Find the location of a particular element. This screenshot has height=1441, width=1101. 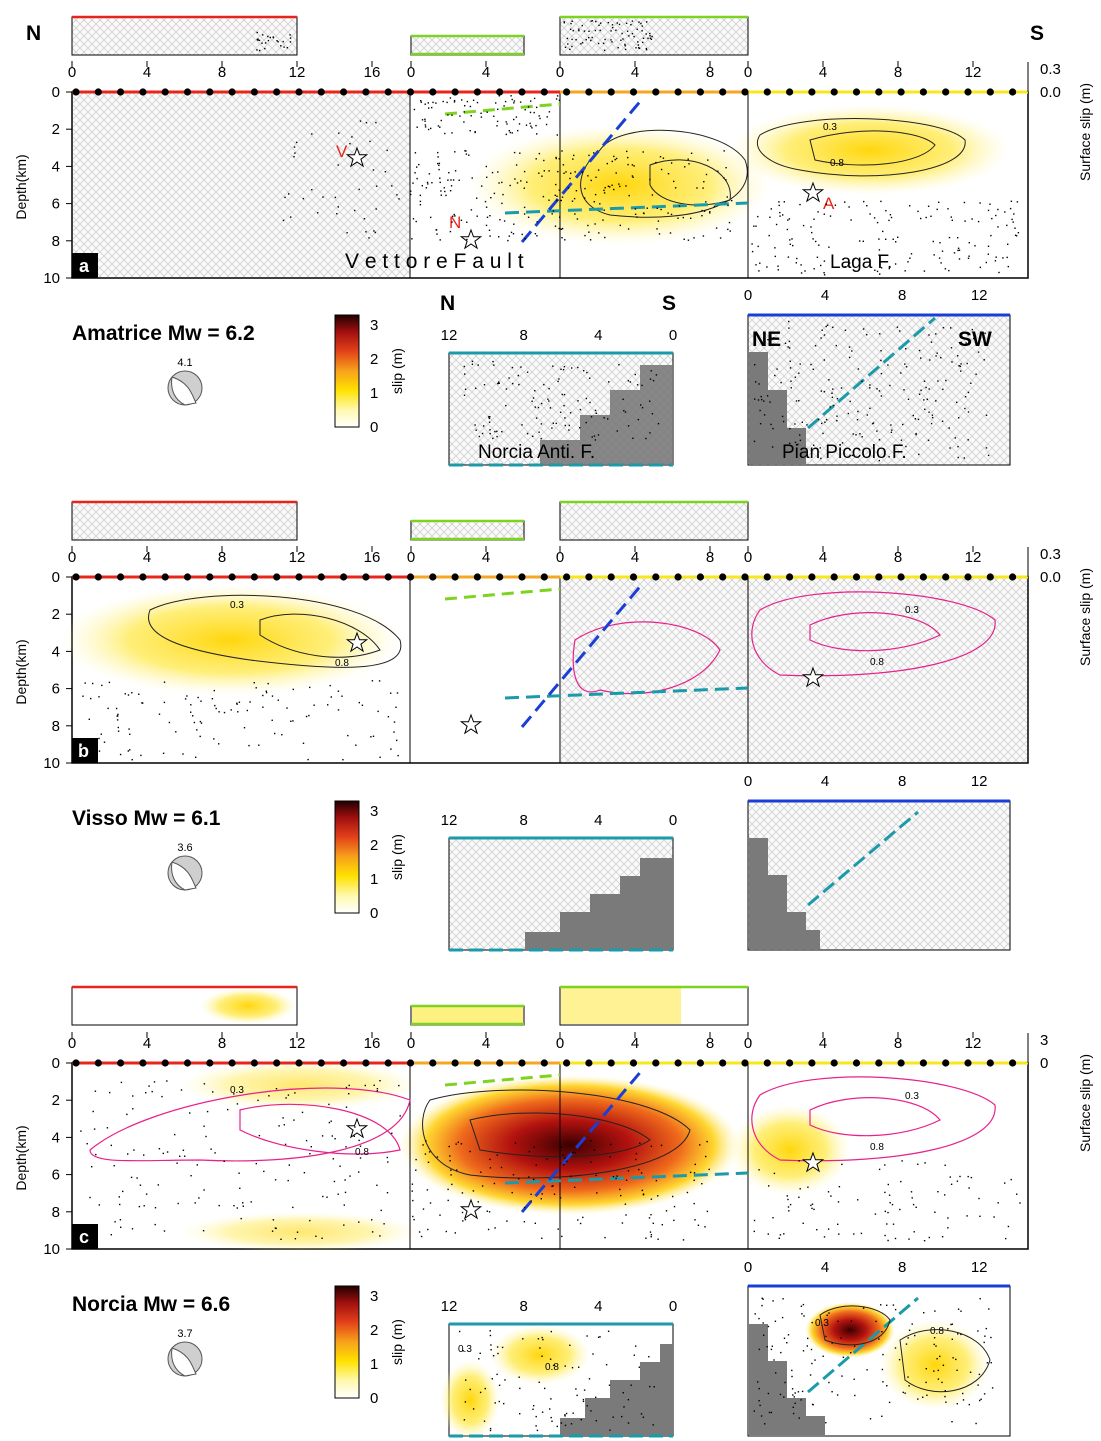

x-tick-label-c: 16 is located at coordinates (372, 1043).